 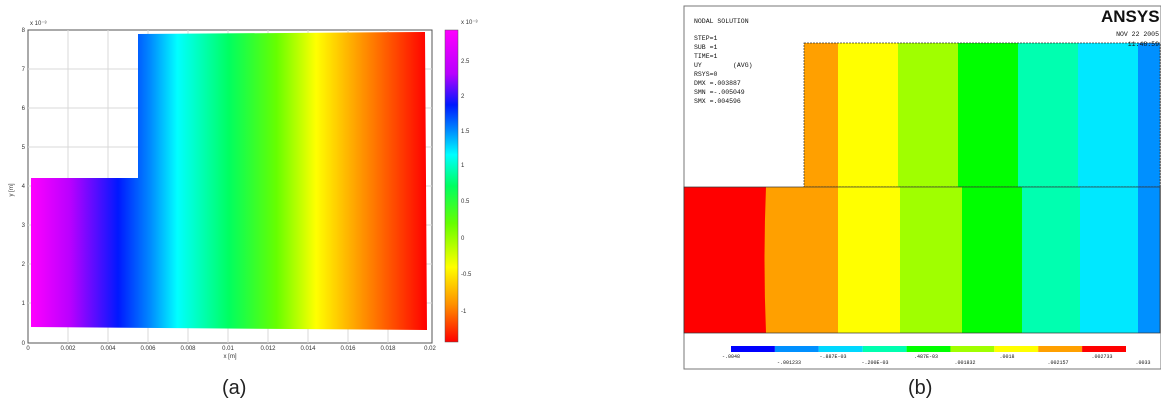 What do you see at coordinates (68, 349) in the screenshot?
I see `x-tick-1: 0.002` at bounding box center [68, 349].